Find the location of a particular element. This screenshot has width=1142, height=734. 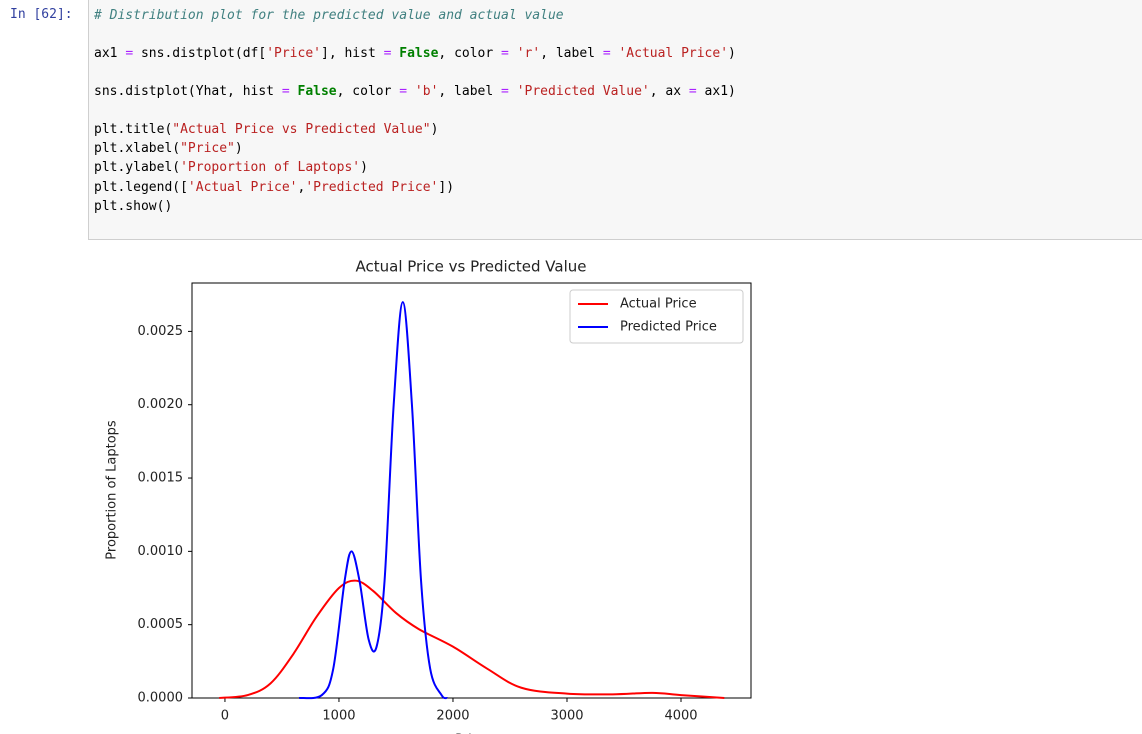

code-line: plt.xlabel("Price") is located at coordinates (168, 148).